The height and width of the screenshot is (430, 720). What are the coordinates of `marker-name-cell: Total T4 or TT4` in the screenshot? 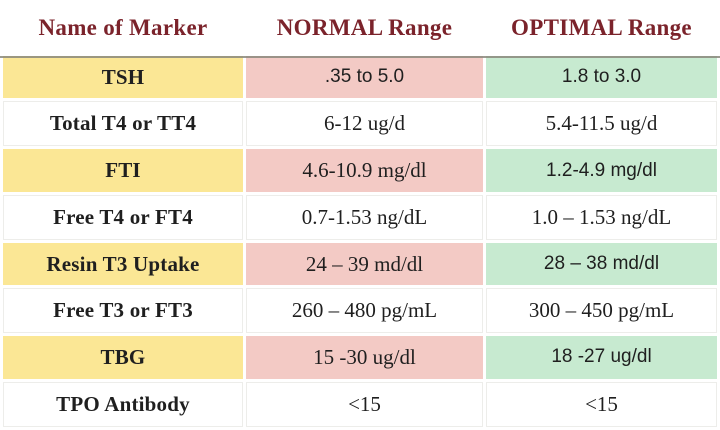 It's located at (123, 124).